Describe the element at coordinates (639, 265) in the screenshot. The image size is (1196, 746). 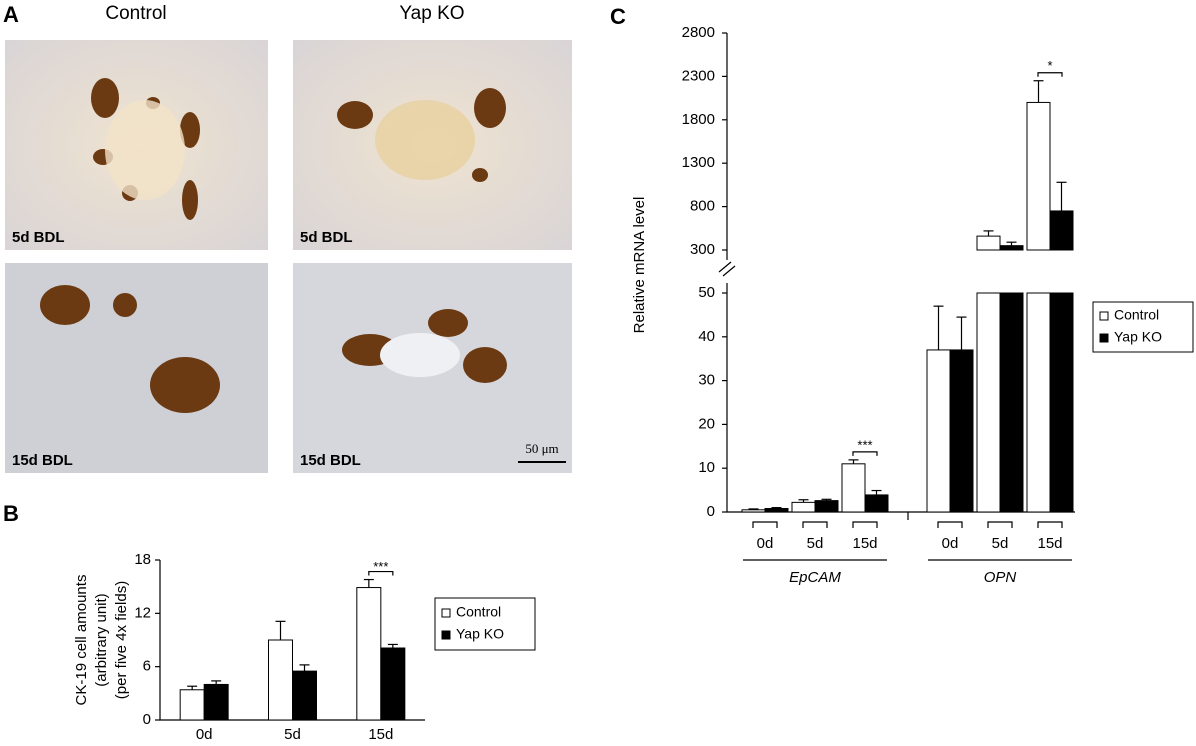
I see `y-axis-label: Relative mRNA level` at that location.